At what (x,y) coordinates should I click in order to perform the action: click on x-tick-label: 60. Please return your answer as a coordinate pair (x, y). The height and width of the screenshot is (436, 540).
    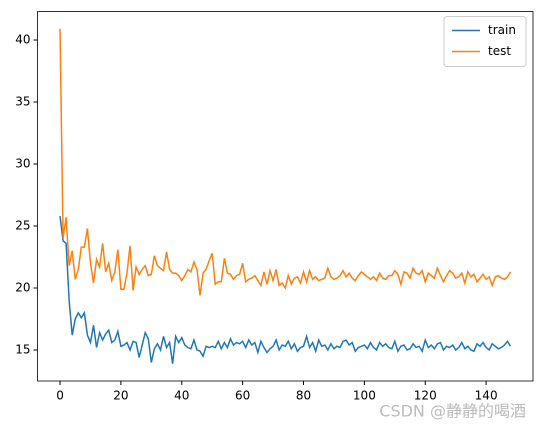
    Looking at the image, I should click on (242, 396).